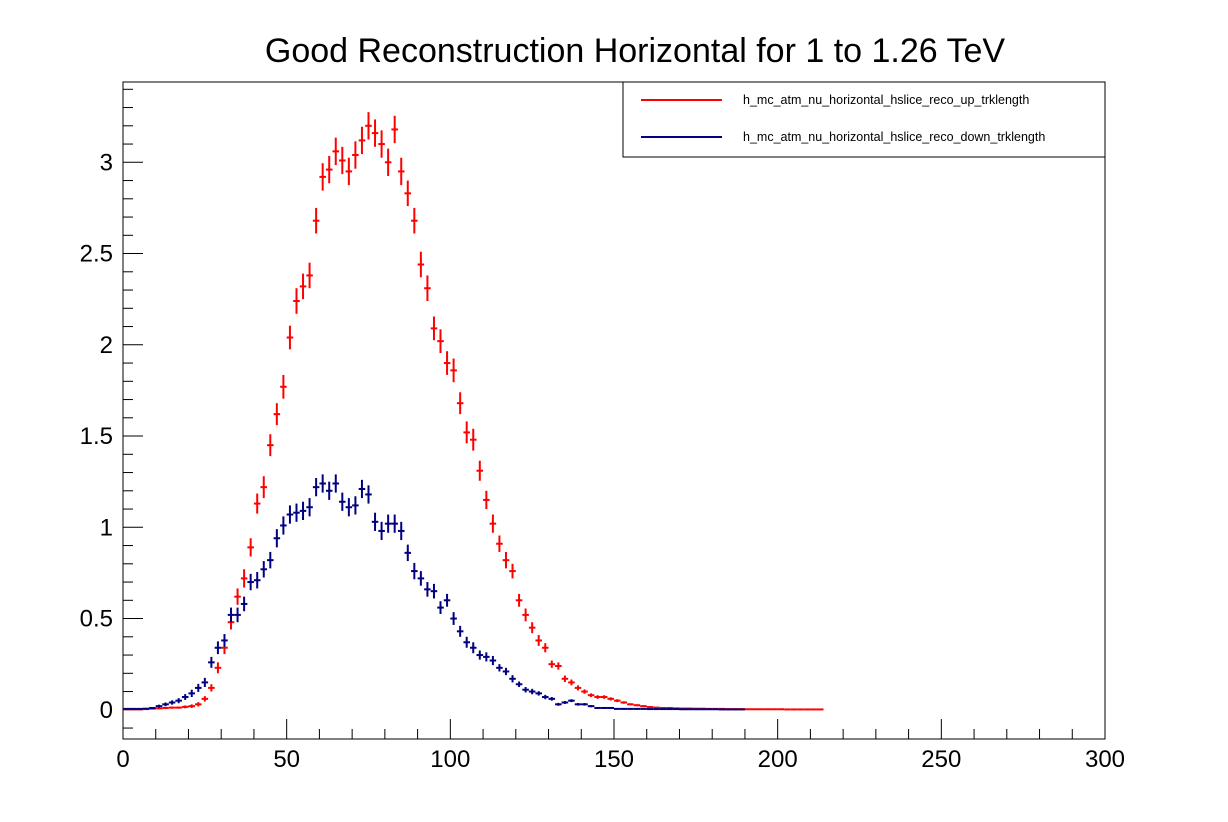 Image resolution: width=1228 pixels, height=822 pixels. Describe the element at coordinates (1105, 759) in the screenshot. I see `x-tick-label: 300` at that location.